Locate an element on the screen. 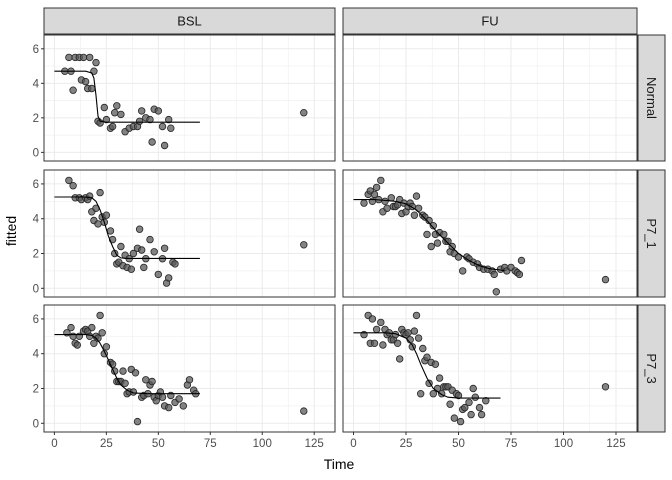  x-axis-title: Time is located at coordinates (339, 464).